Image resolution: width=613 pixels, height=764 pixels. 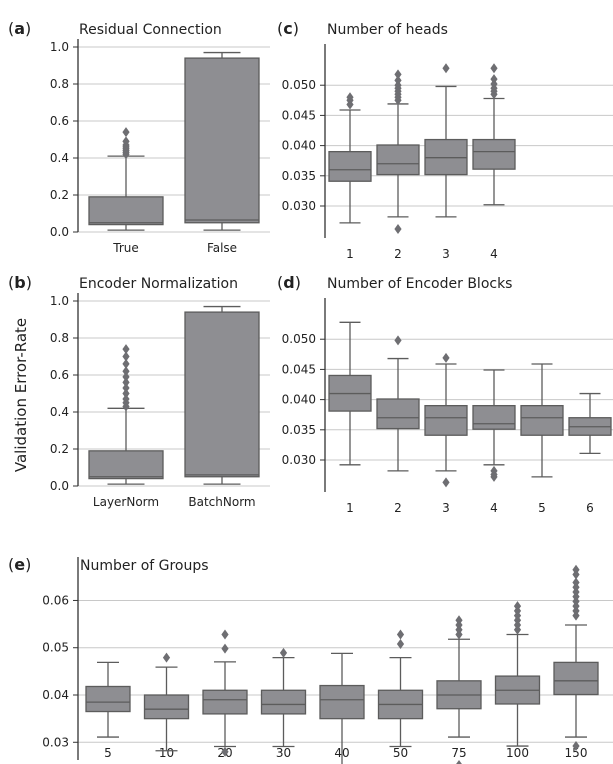 What do you see at coordinates (19, 28) in the screenshot?
I see `panel-letter: (a)` at bounding box center [19, 28].